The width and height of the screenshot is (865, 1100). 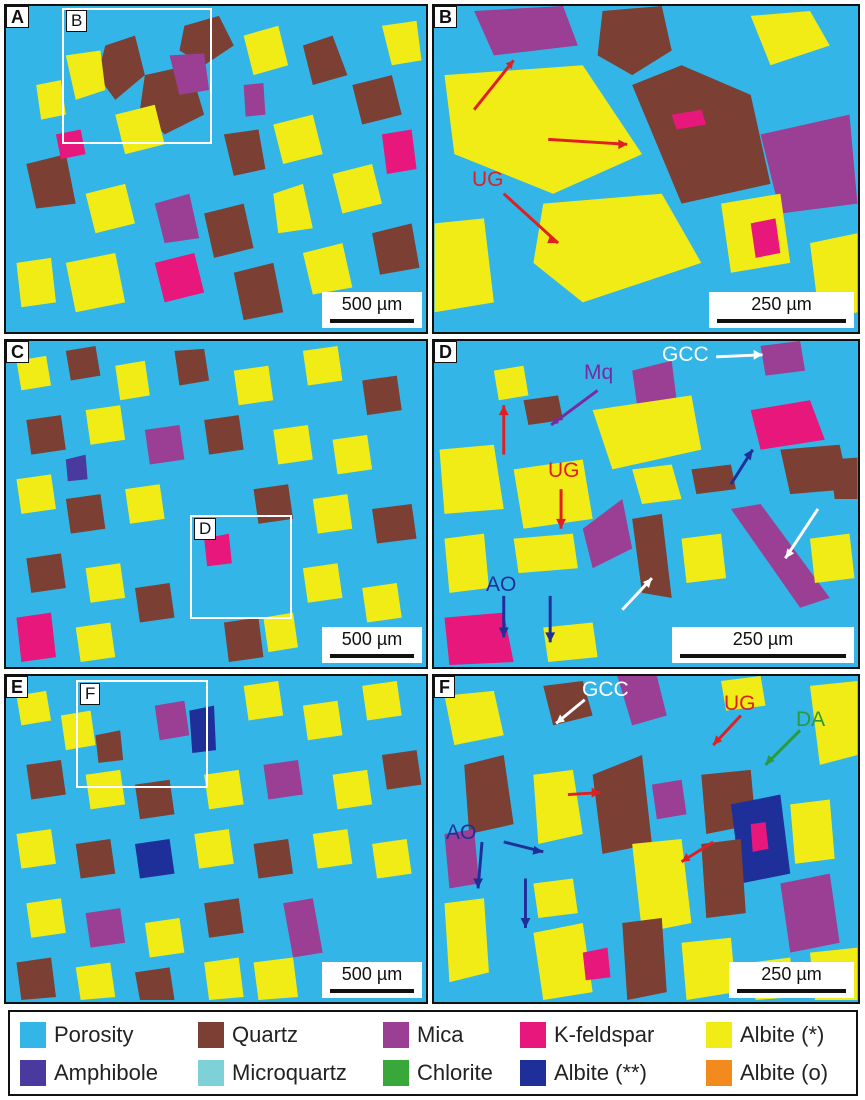 What do you see at coordinates (440, 1034) in the screenshot?
I see `legend-label-mica: Mica` at bounding box center [440, 1034].